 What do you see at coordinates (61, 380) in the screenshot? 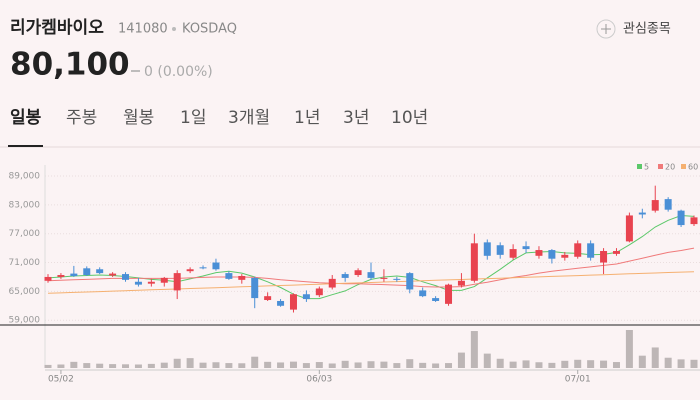
I see `x-tick-label: 05/02` at bounding box center [61, 380].